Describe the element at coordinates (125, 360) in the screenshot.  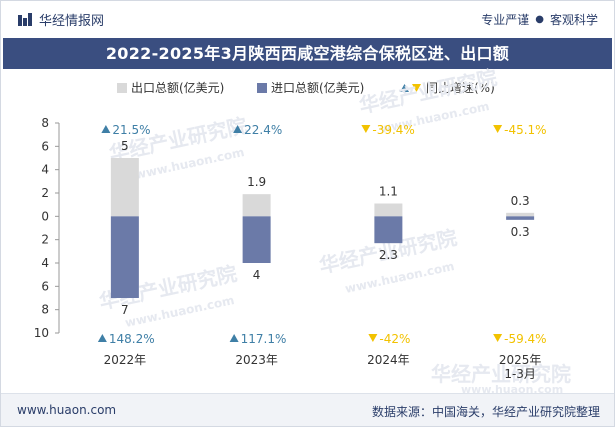
I see `x-tick-label: 2022年` at that location.